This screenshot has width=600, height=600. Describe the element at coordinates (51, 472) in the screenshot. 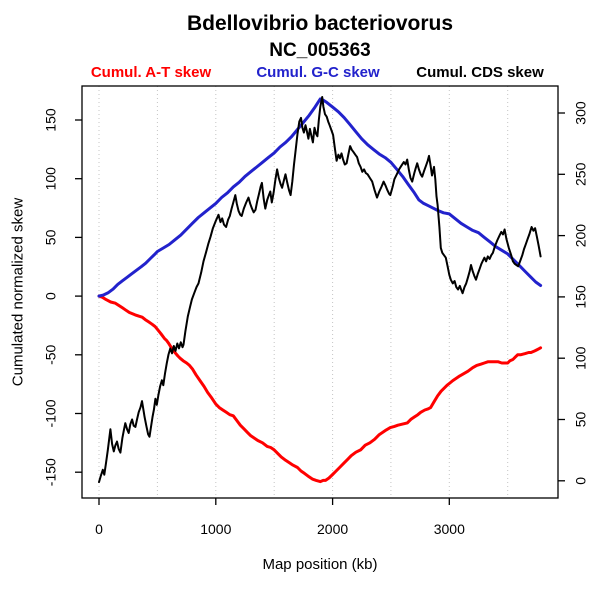

I see `svg-text: -150` at that location.